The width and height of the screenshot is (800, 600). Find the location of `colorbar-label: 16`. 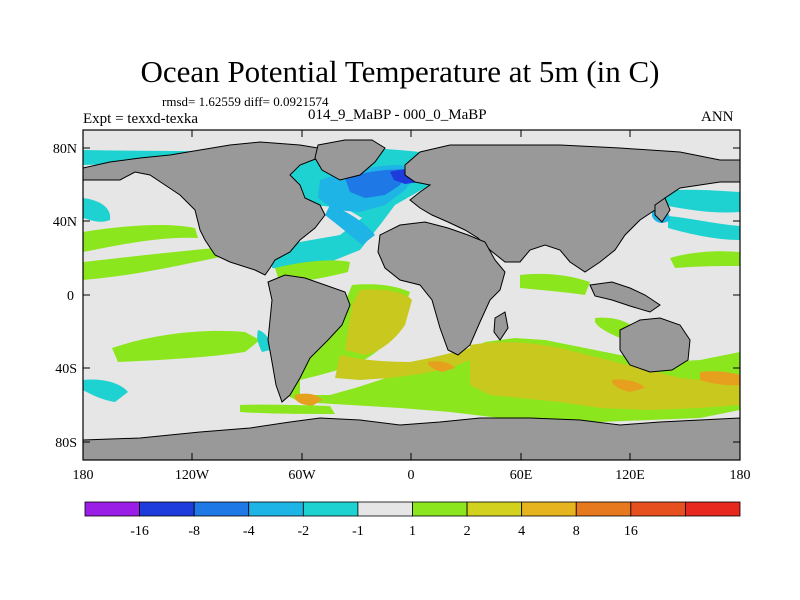

colorbar-label: 16 is located at coordinates (631, 531).